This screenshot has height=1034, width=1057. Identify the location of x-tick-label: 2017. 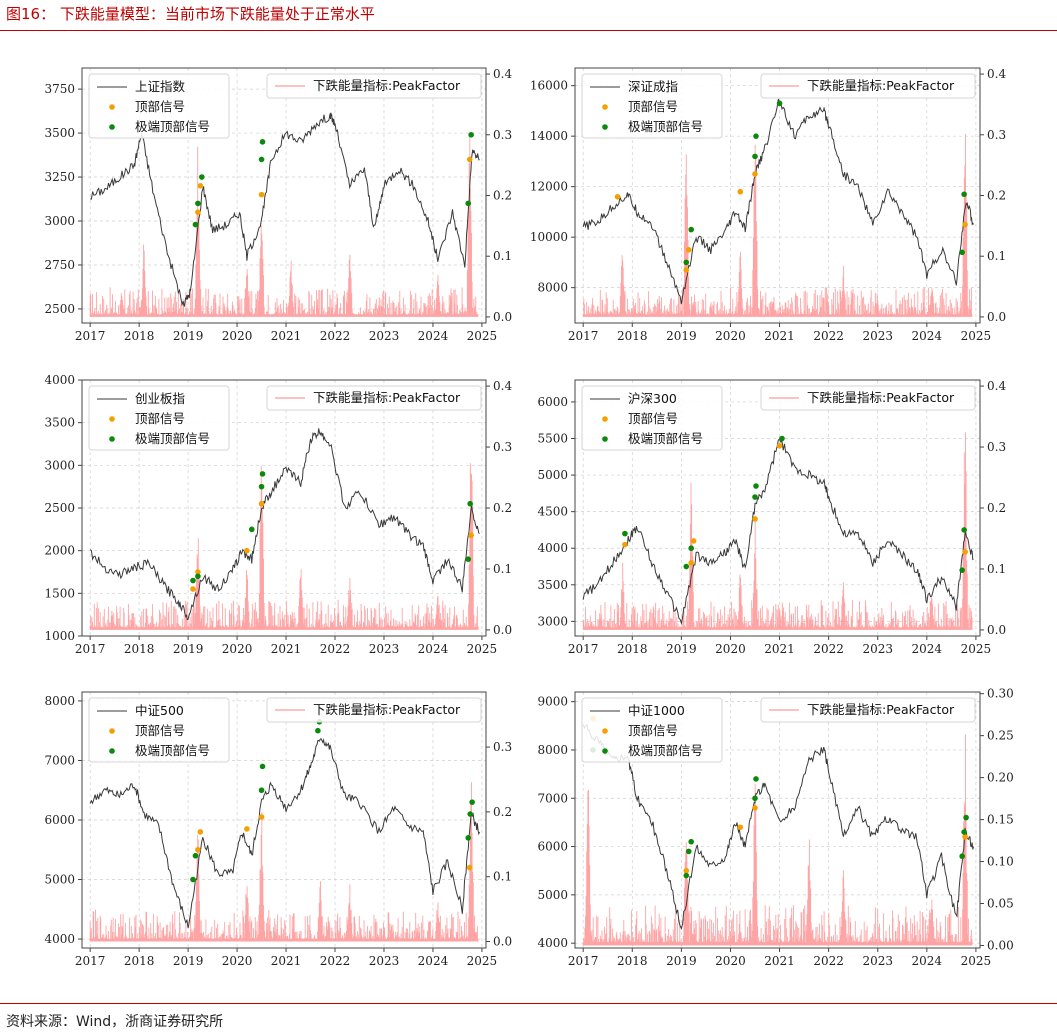
(90, 336).